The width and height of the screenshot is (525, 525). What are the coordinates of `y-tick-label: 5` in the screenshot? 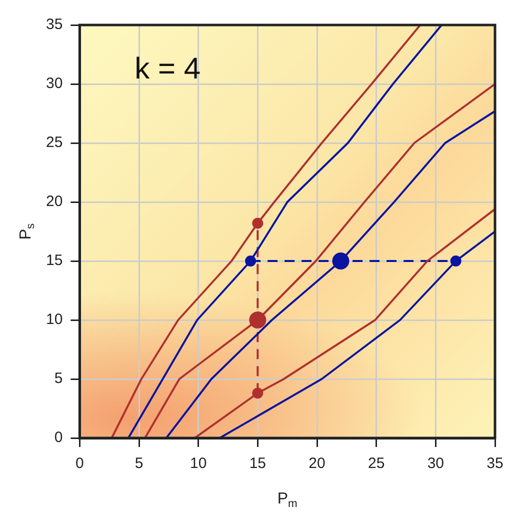 It's located at (58, 379).